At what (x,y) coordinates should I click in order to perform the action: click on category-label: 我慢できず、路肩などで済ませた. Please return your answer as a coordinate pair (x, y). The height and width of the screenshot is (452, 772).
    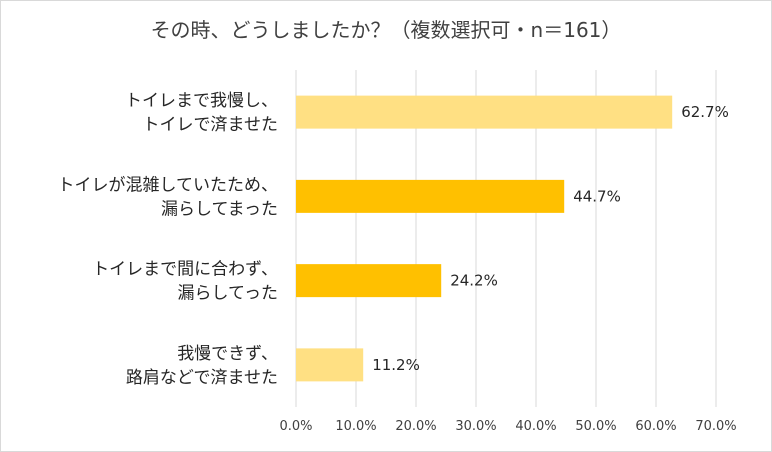
    Looking at the image, I should click on (202, 365).